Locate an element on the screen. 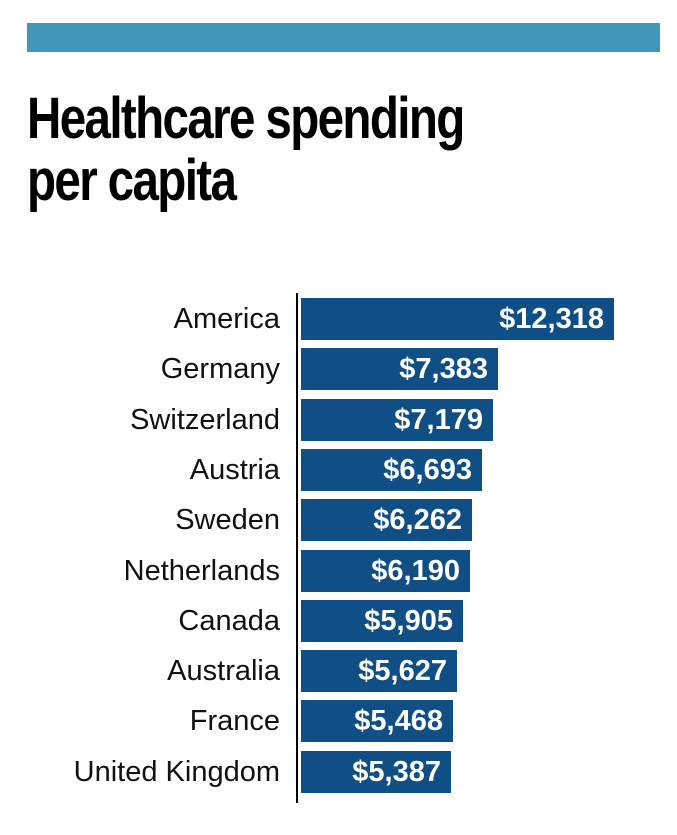 The height and width of the screenshot is (835, 677). value-label: $6,262 is located at coordinates (417, 520).